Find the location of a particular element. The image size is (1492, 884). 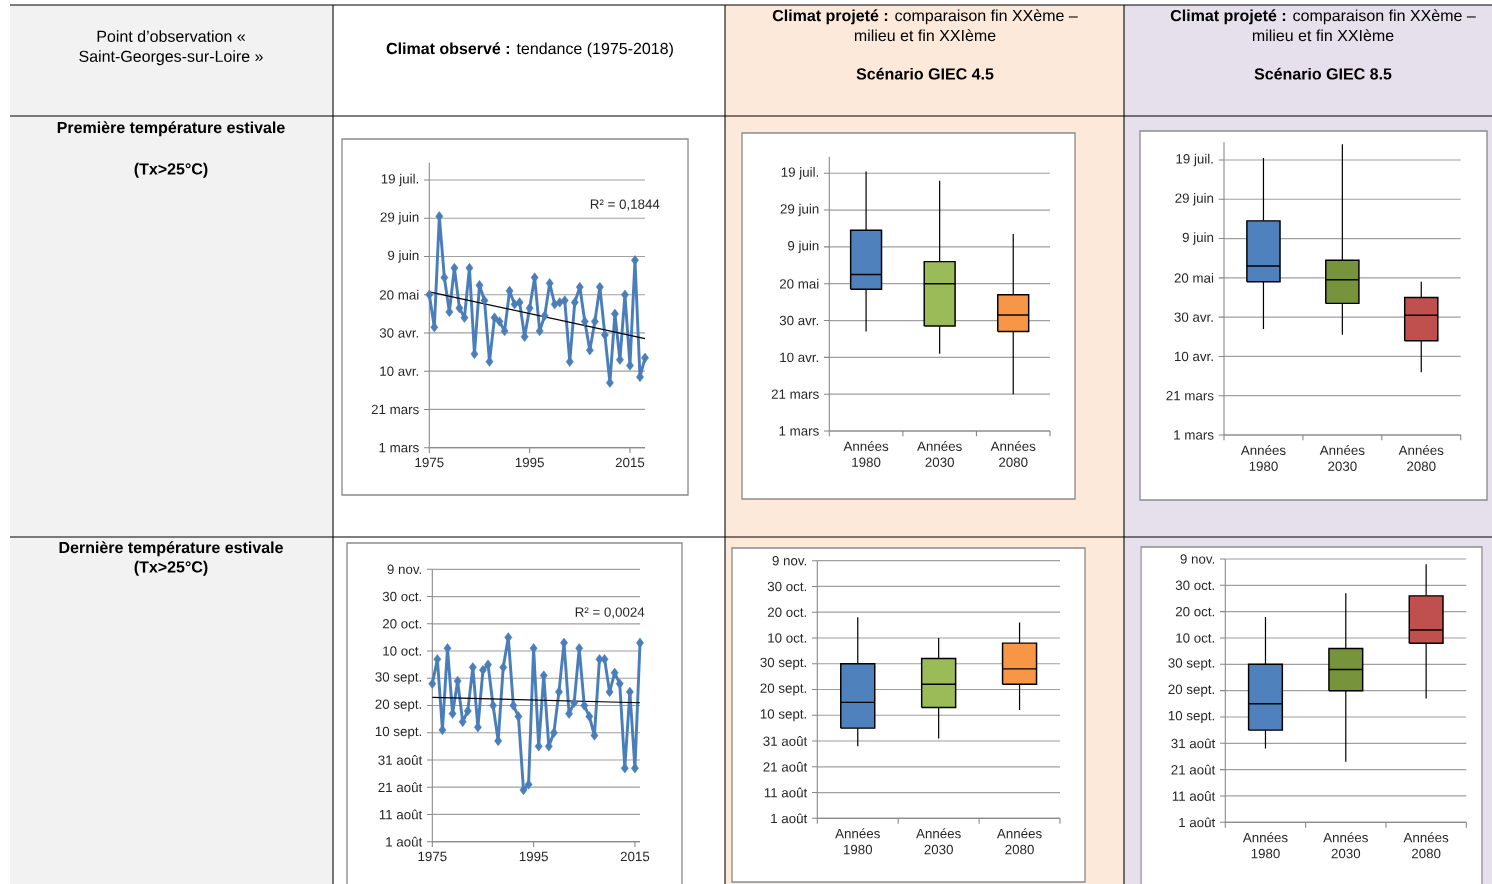

text: Scénario GIEC 4.5 is located at coordinates (925, 73).